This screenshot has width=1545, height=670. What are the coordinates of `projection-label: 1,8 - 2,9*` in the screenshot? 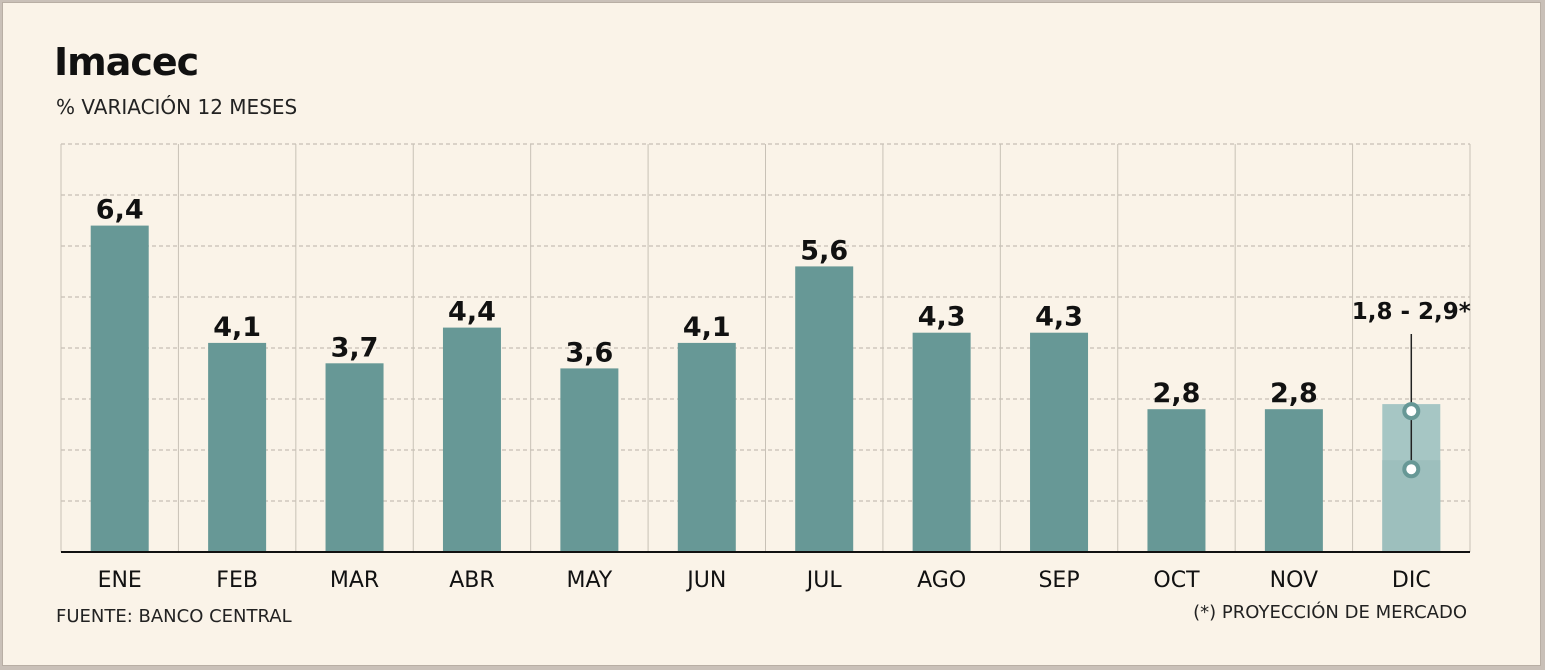 It's located at (1411, 312).